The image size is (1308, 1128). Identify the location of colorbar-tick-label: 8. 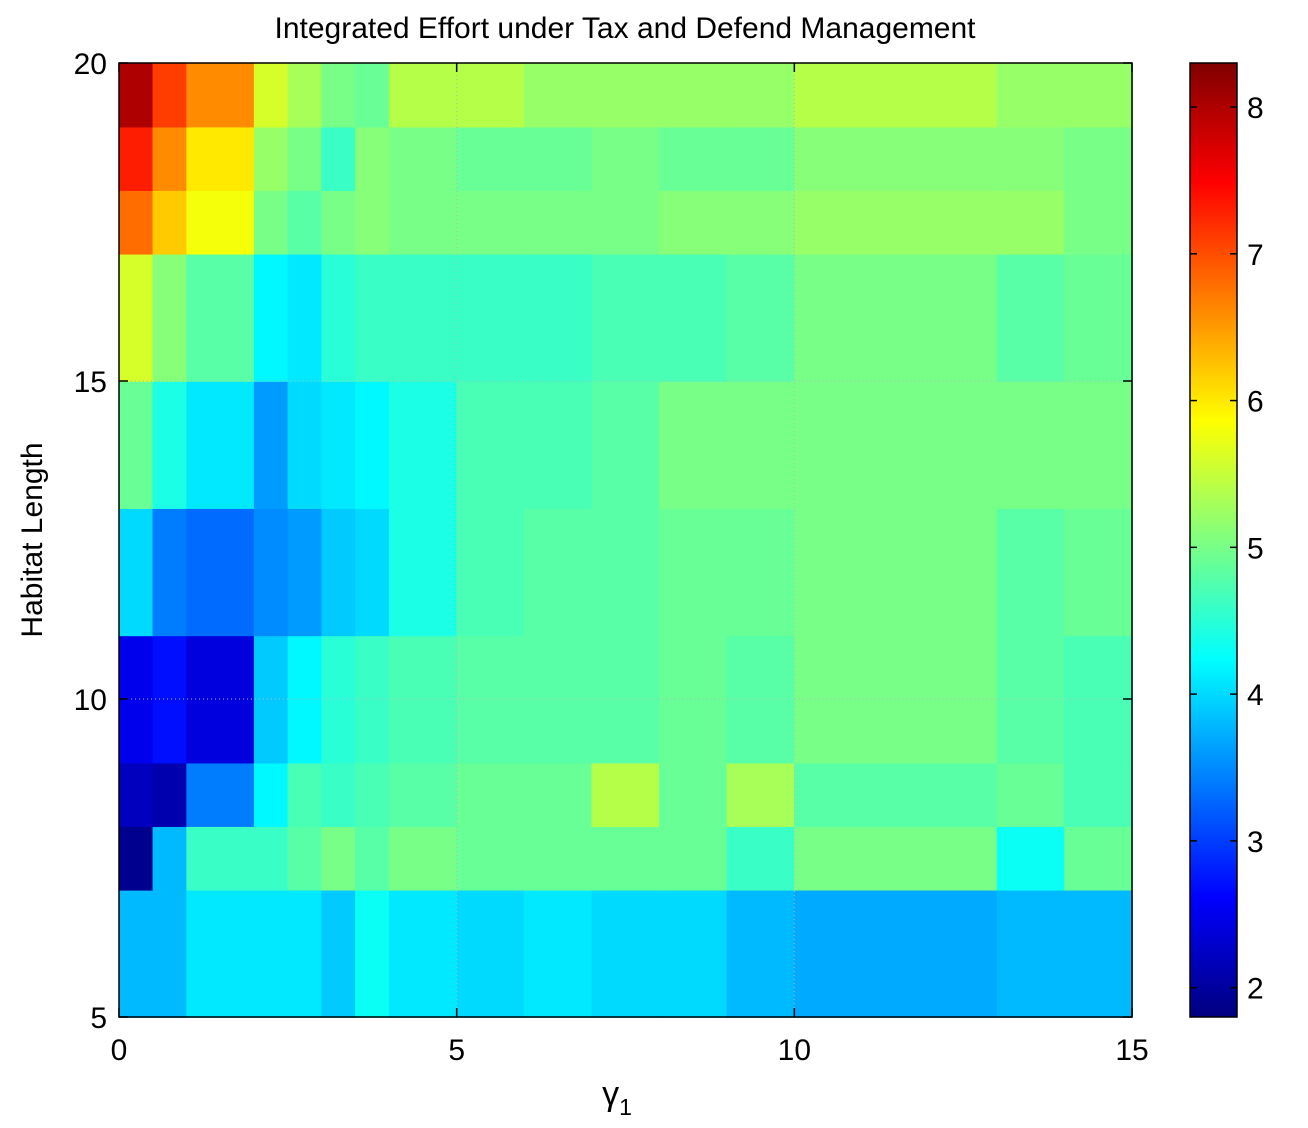
(1255, 108).